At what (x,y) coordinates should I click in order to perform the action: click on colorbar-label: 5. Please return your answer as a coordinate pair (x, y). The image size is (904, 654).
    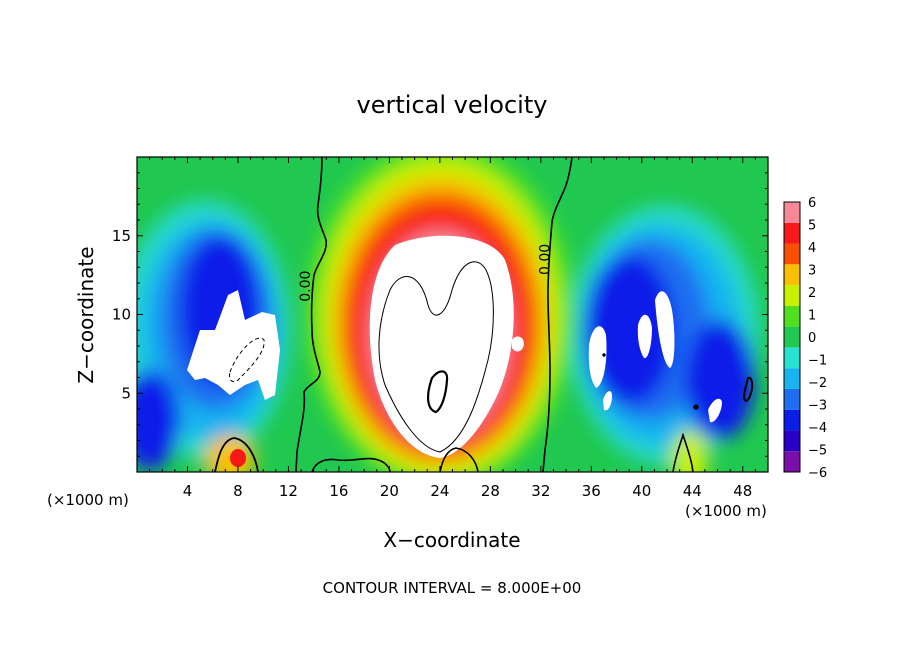
    Looking at the image, I should click on (812, 226).